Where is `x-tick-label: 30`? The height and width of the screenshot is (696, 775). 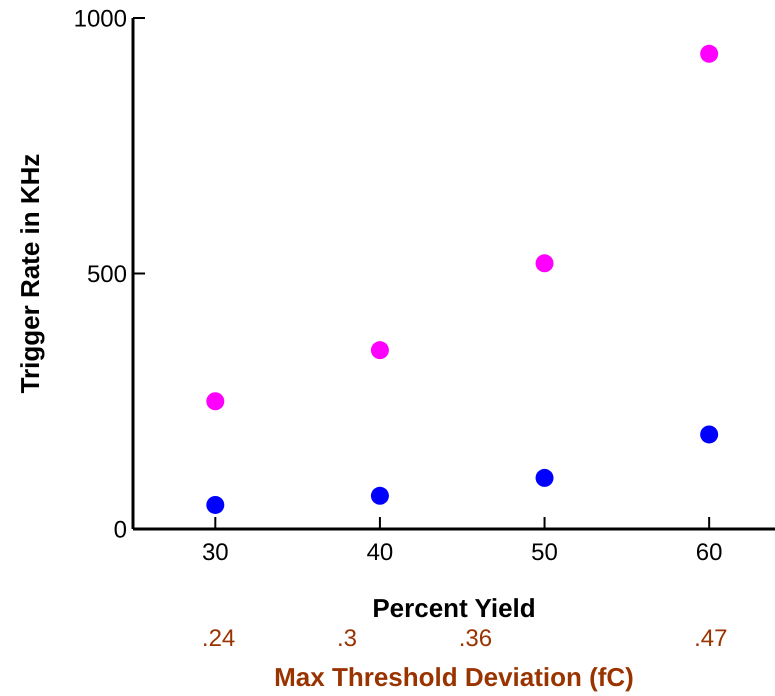 x-tick-label: 30 is located at coordinates (215, 552).